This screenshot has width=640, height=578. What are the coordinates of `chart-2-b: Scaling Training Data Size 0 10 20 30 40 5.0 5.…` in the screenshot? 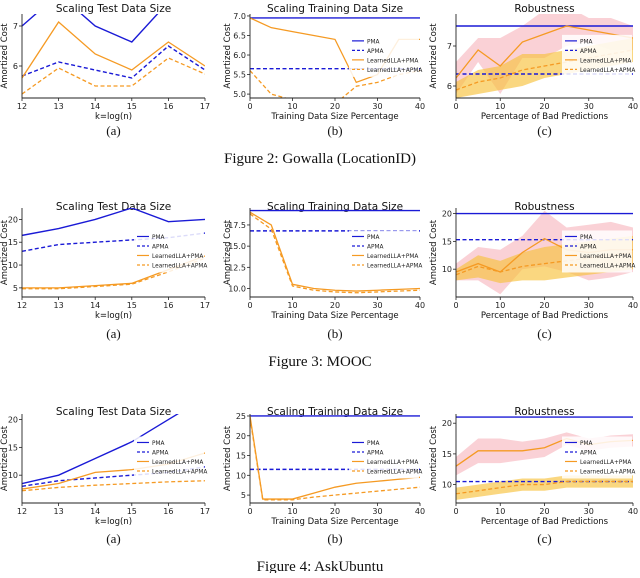 It's located at (324, 70).